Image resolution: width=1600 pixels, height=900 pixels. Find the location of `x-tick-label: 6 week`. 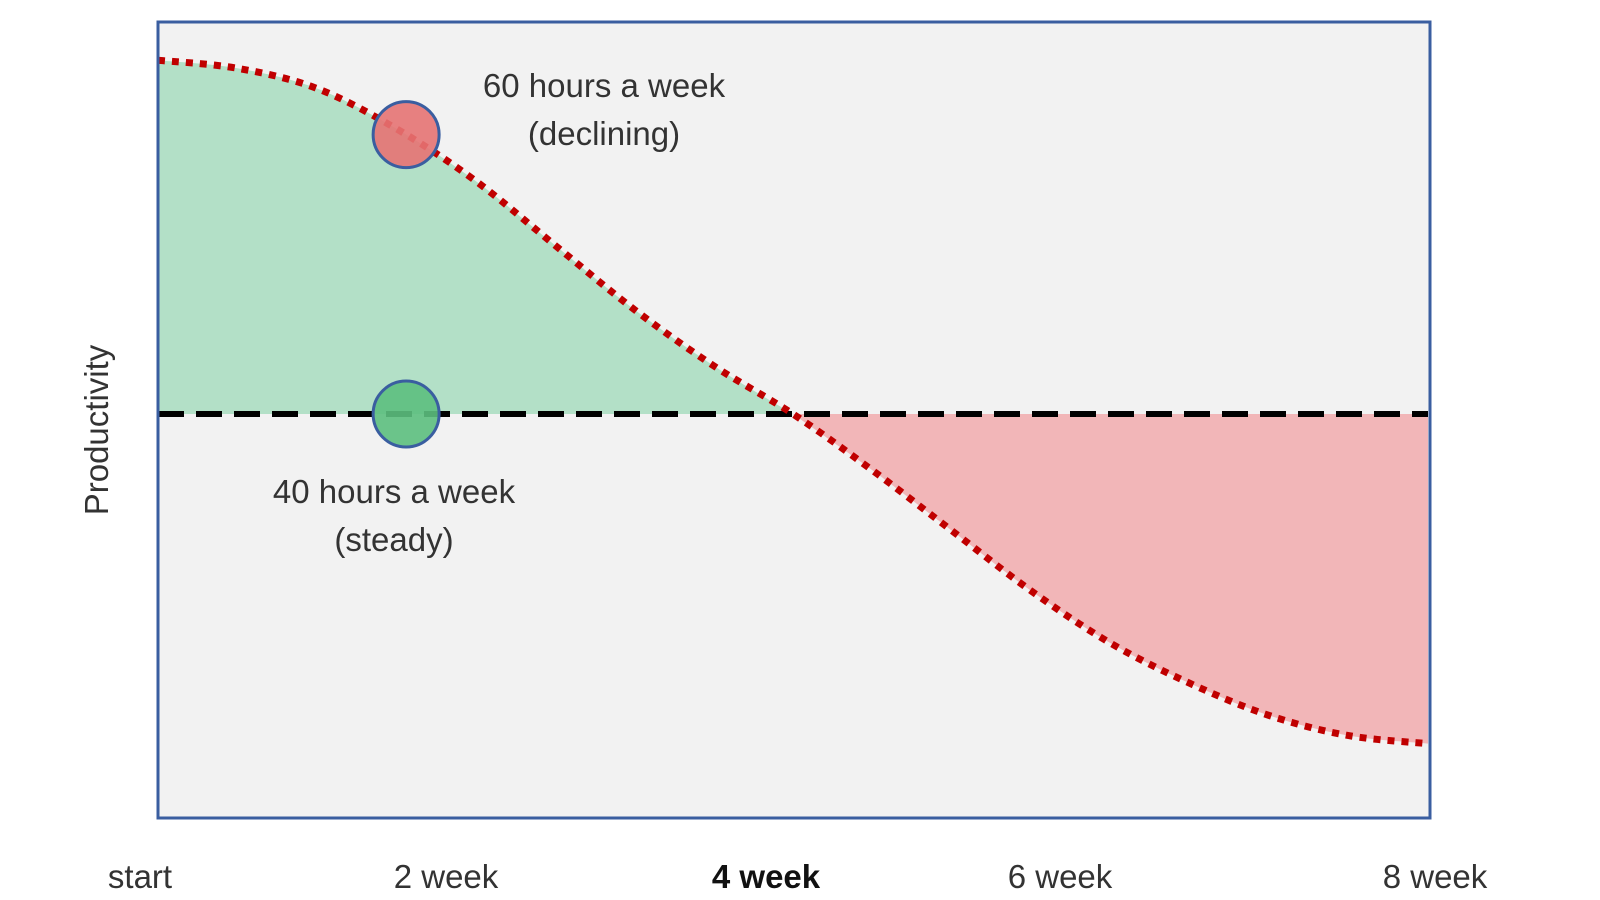

x-tick-label: 6 week is located at coordinates (1060, 876).